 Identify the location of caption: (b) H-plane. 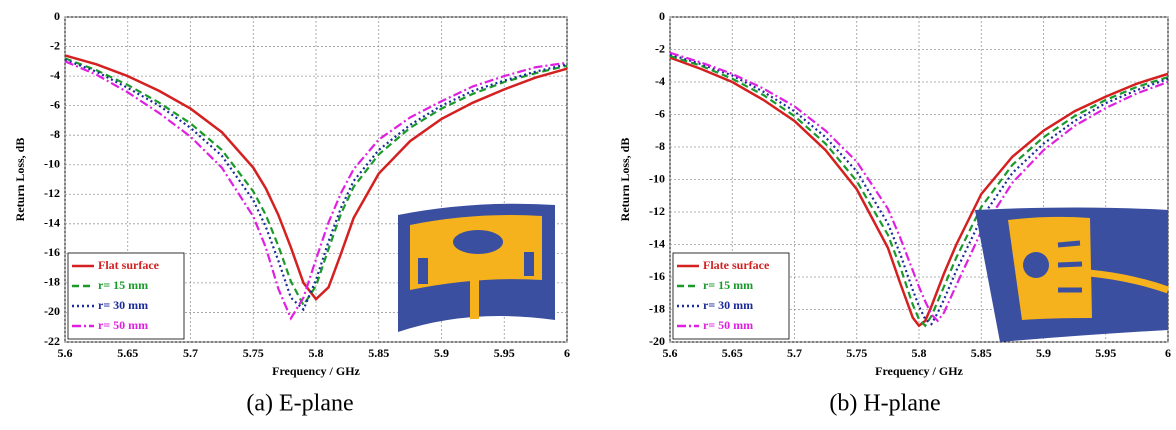
(884, 404).